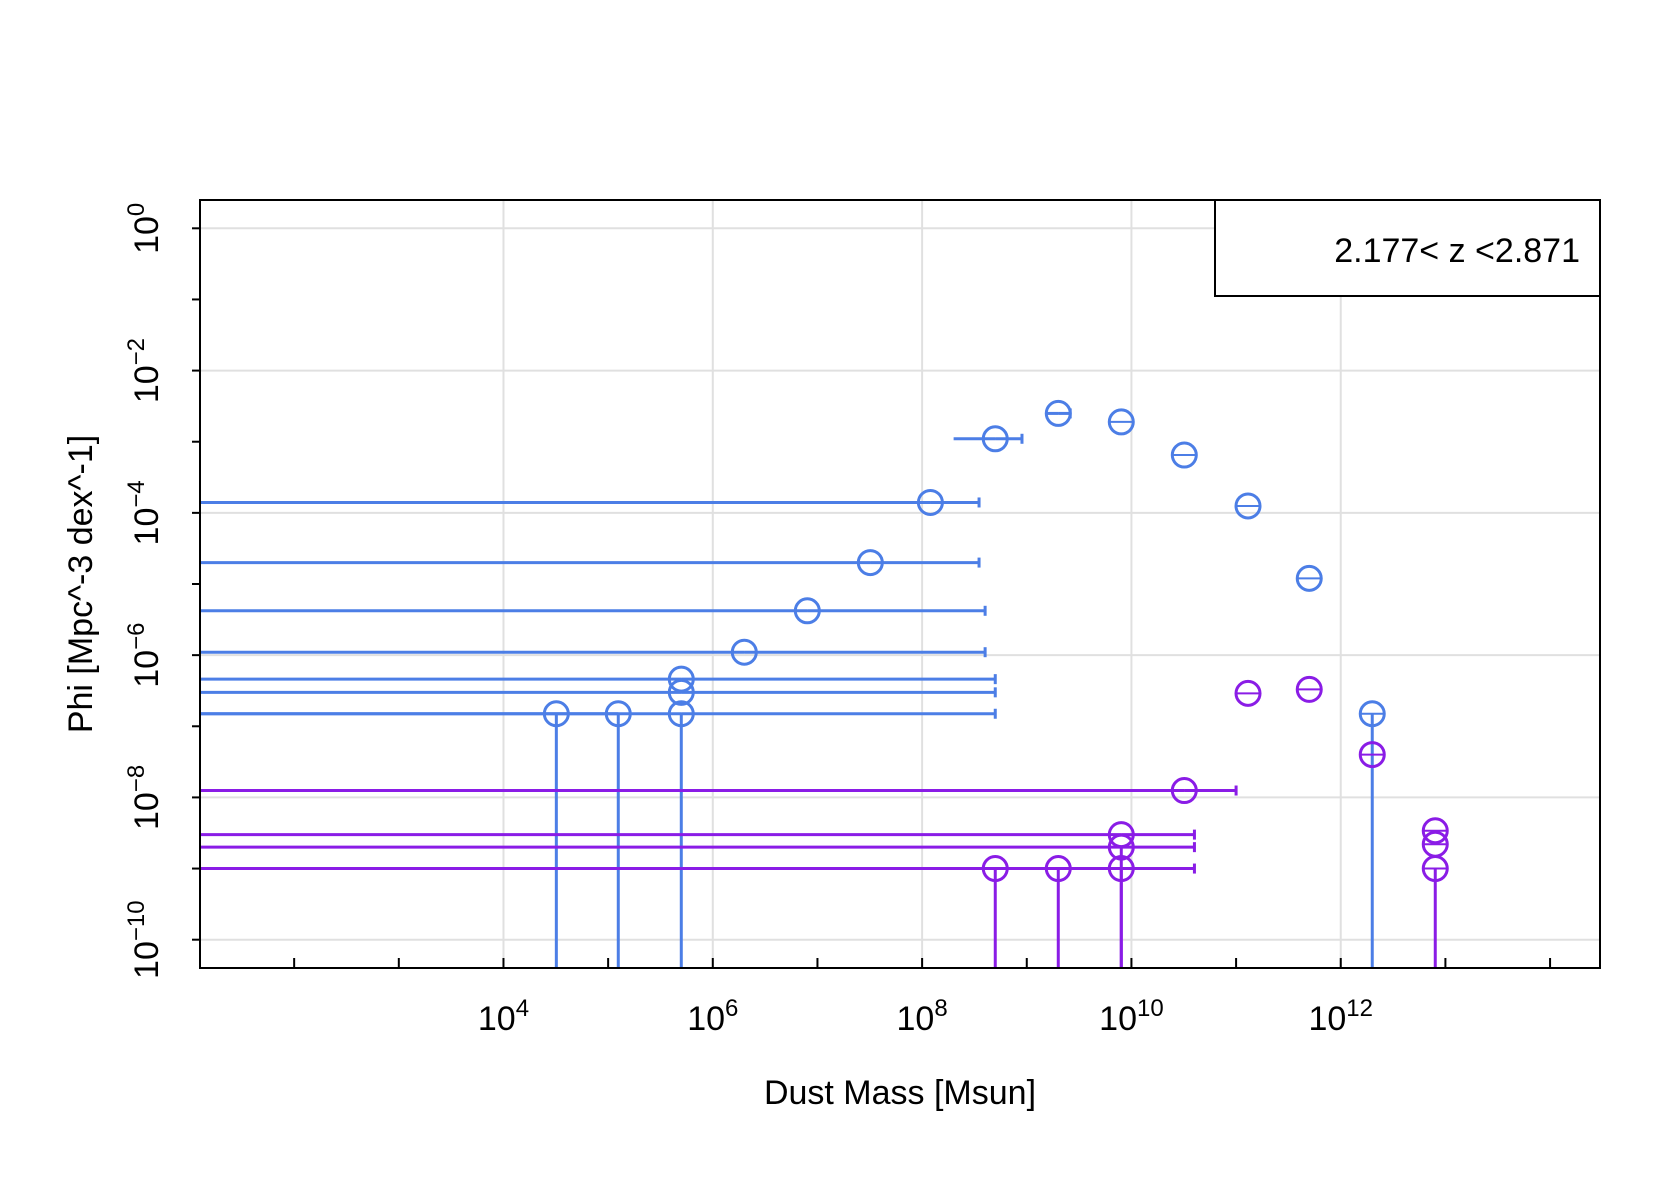 The height and width of the screenshot is (1200, 1680). I want to click on y-tick-label: 10−4, so click(144, 512).